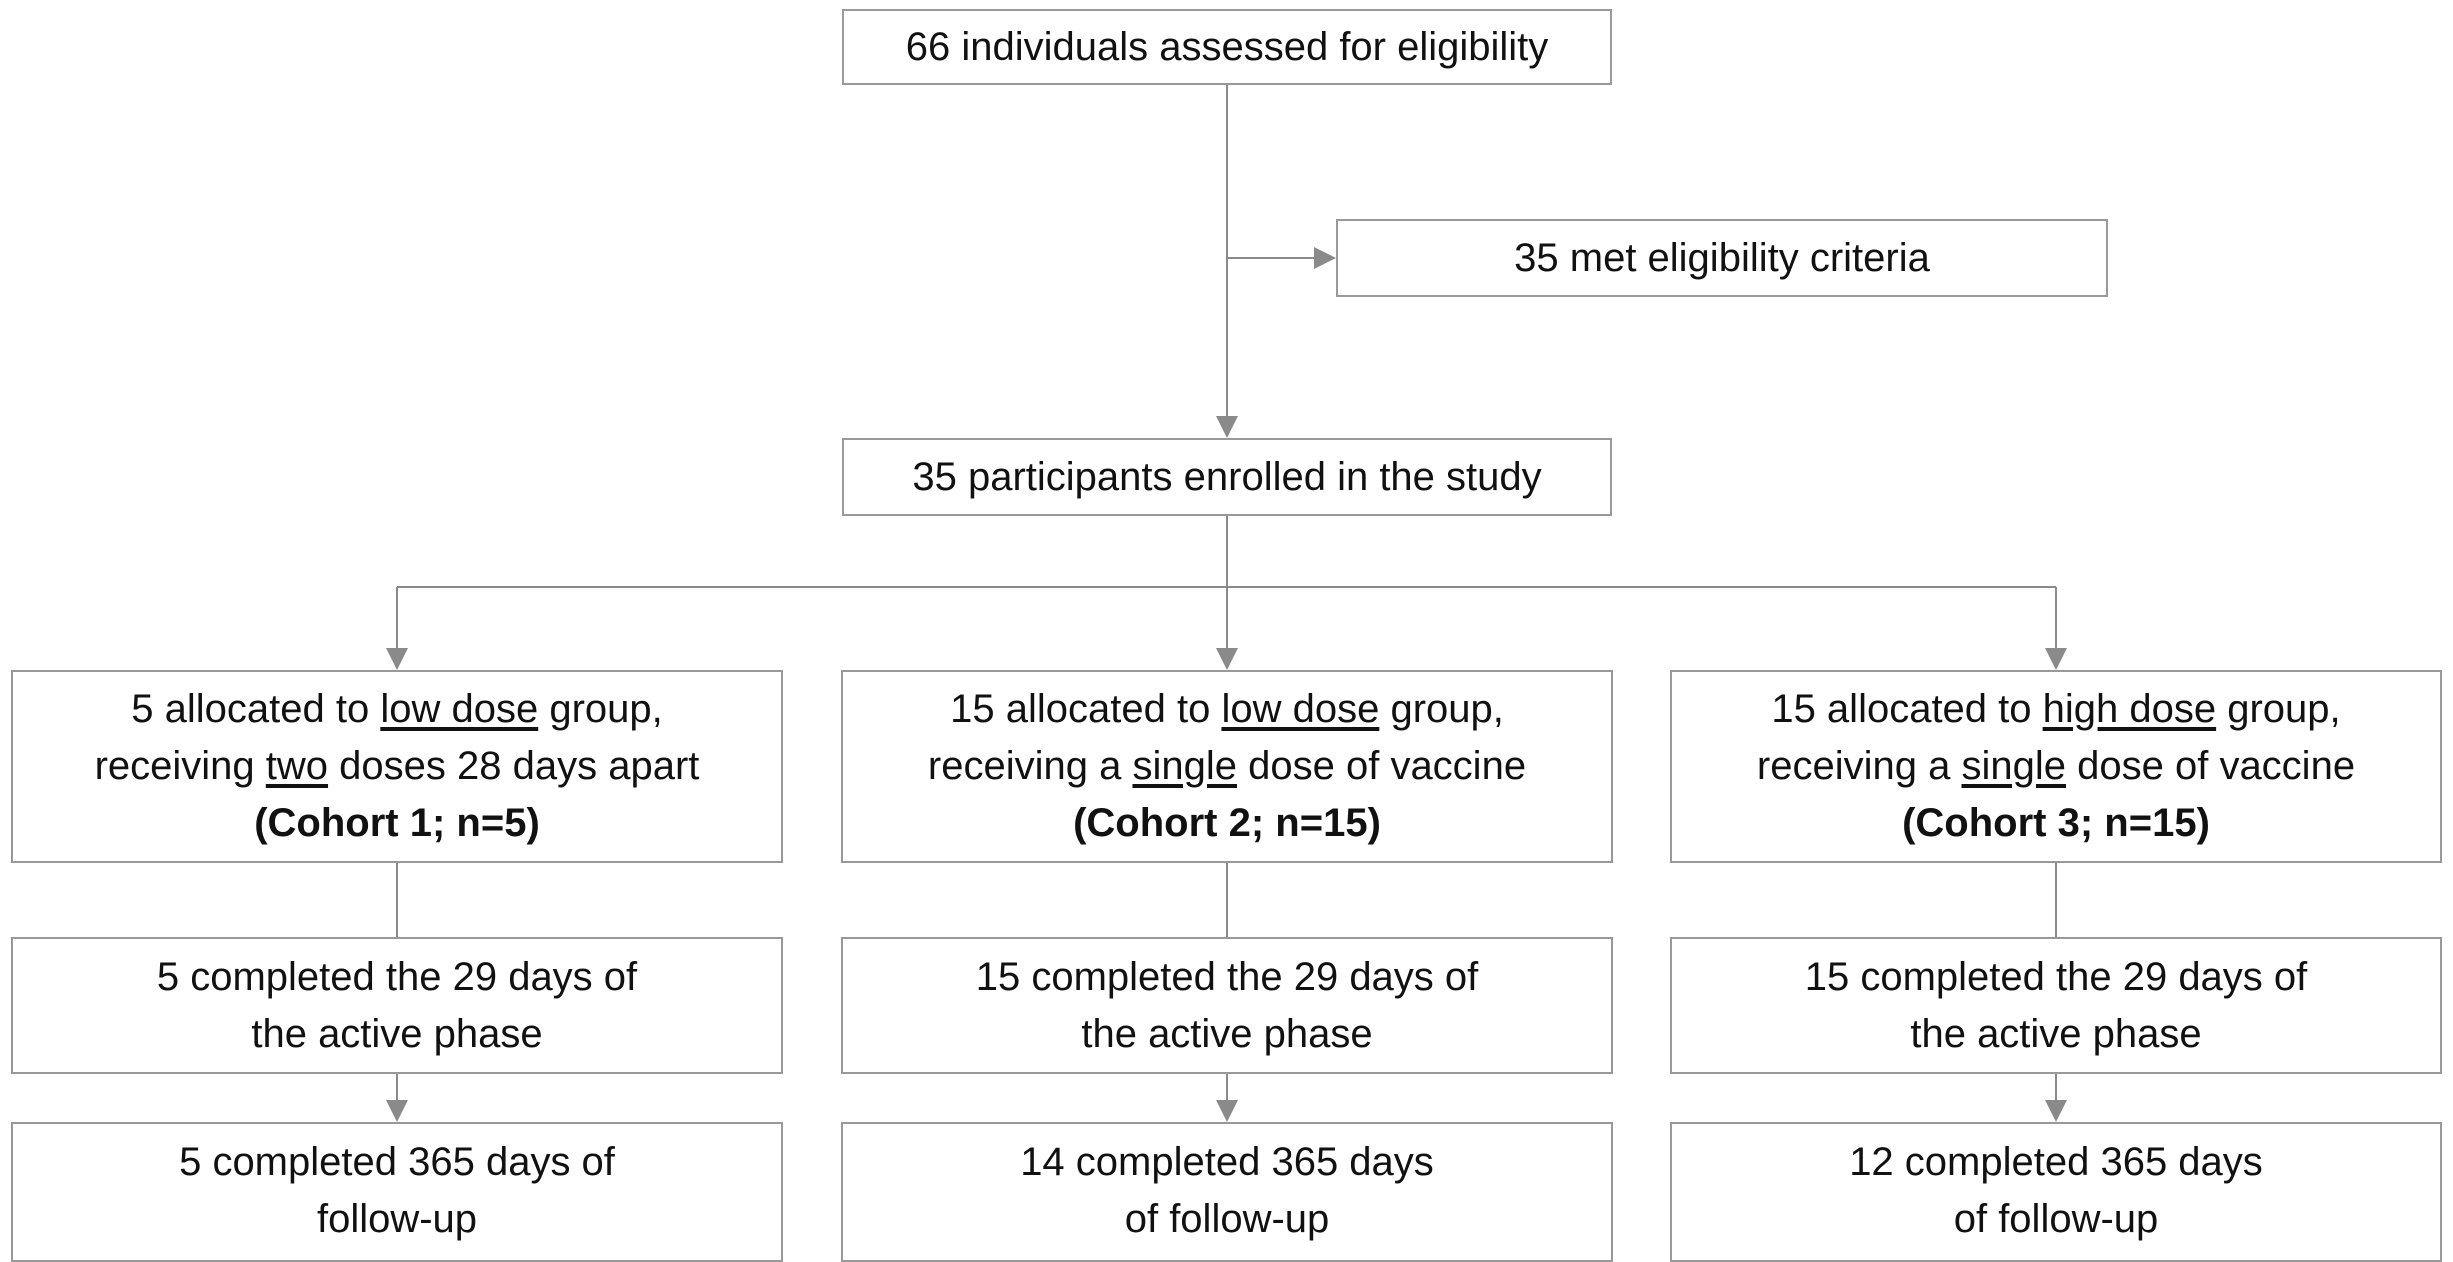 This screenshot has height=1262, width=2453. Describe the element at coordinates (180, 766) in the screenshot. I see `text-part: receiving` at that location.